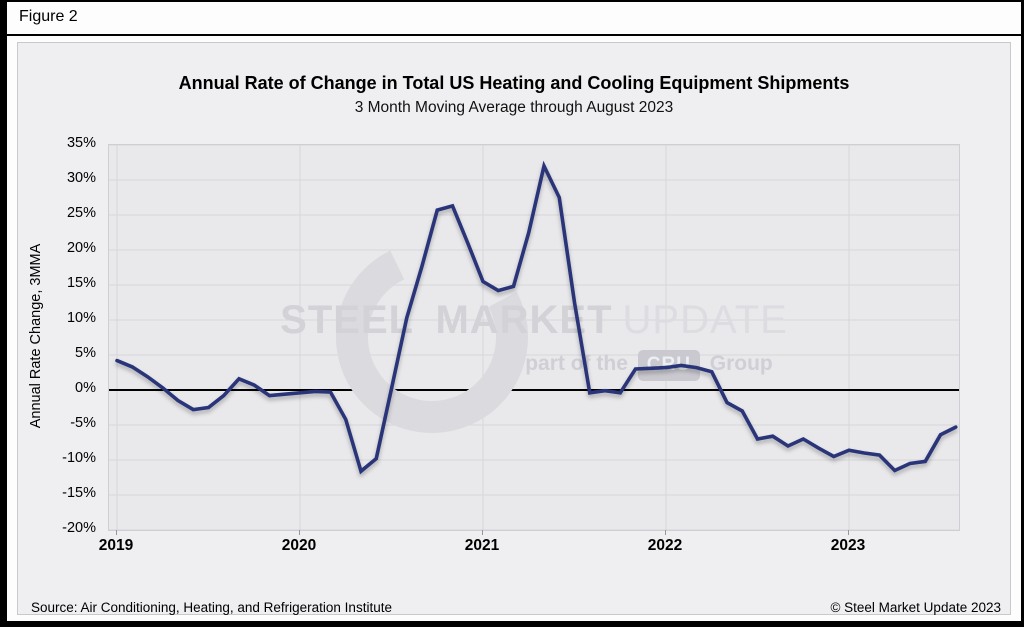 Image resolution: width=1024 pixels, height=627 pixels. I want to click on y-tick-label: 15%, so click(81, 283).